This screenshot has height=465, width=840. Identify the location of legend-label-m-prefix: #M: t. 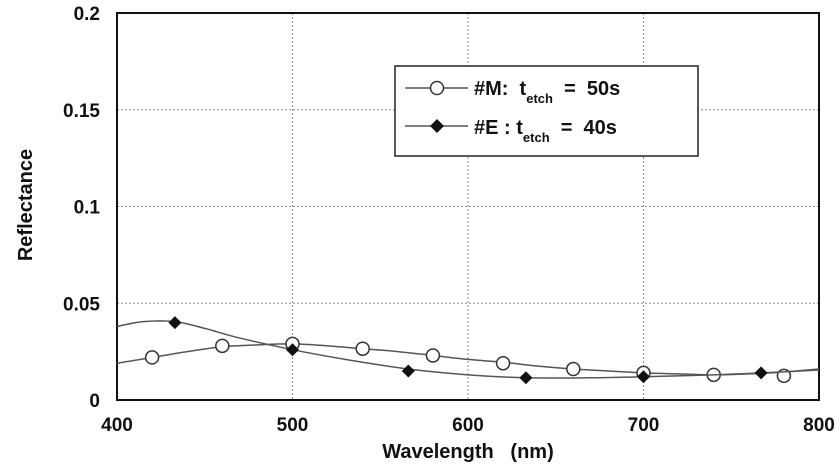
(500, 89).